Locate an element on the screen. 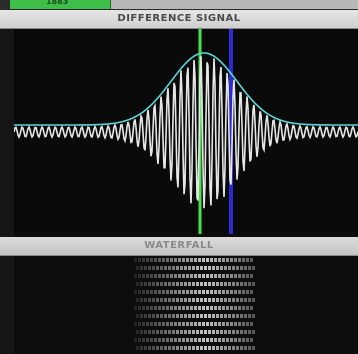 This screenshot has width=358, height=354. top-tab-green: 1883 is located at coordinates (60, 4).